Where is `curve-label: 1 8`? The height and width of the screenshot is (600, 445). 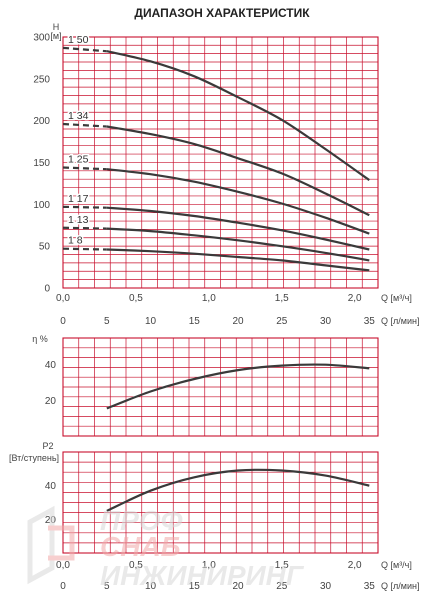
curve-label: 1 8 is located at coordinates (75, 241).